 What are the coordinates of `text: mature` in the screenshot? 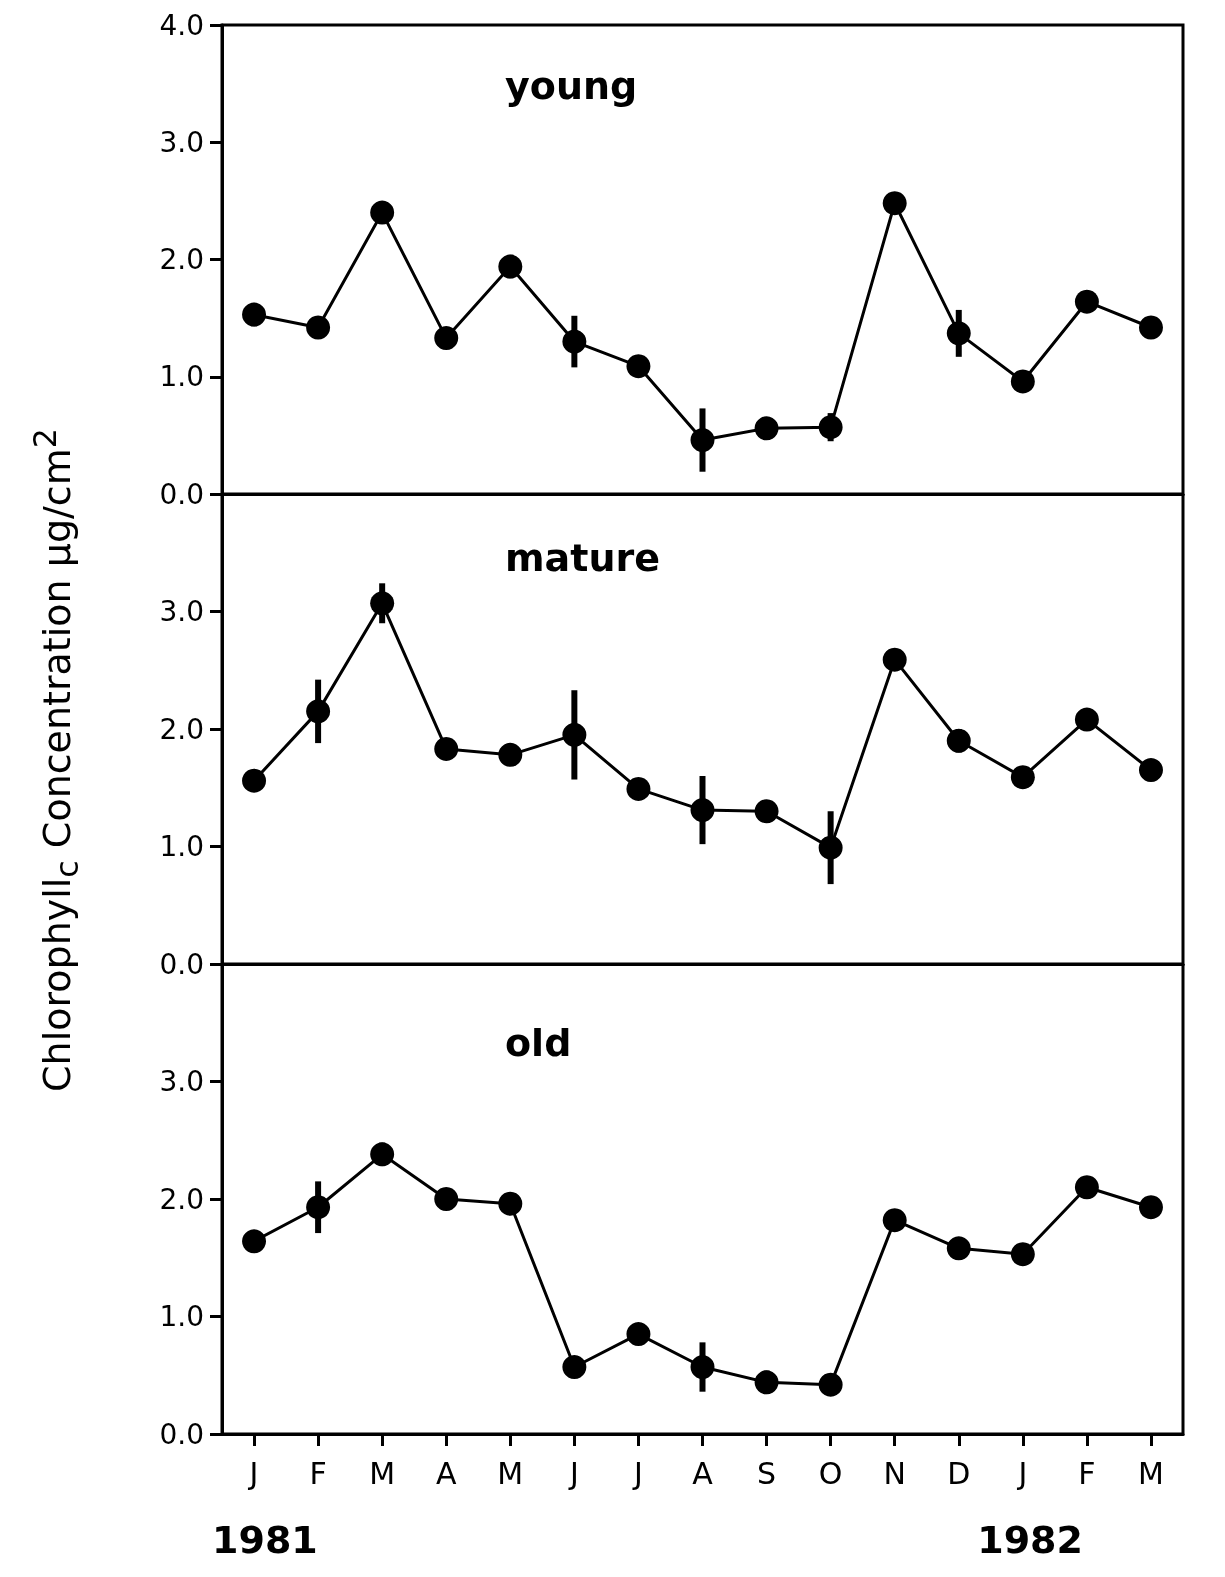 It's located at (582, 558).